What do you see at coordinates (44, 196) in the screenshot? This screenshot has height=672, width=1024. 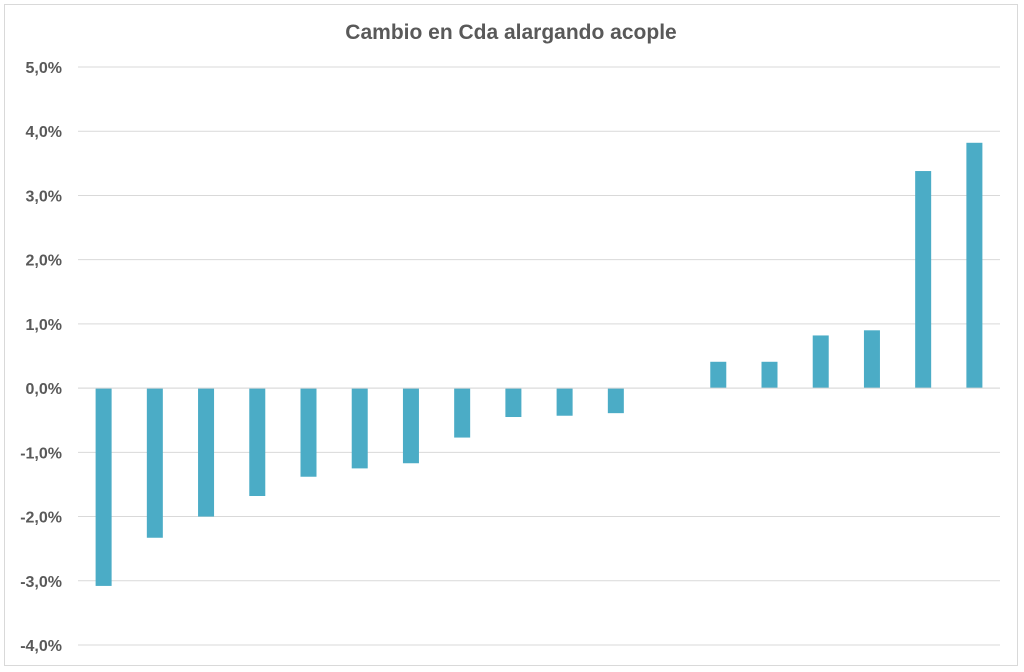 I see `y-tick-label: 3,0%` at bounding box center [44, 196].